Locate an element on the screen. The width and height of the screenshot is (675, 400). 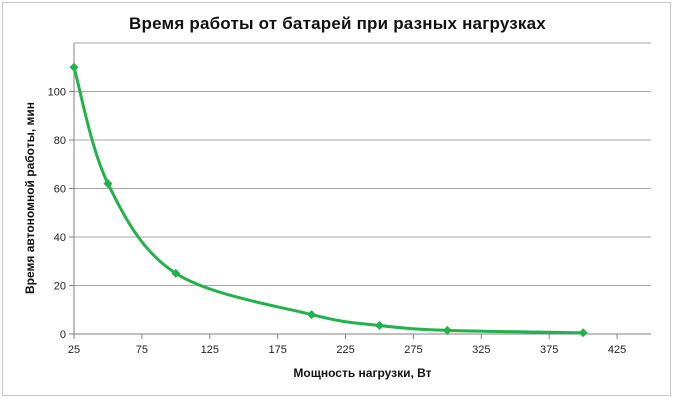
y-tick-label-0: 0 is located at coordinates (63, 335).